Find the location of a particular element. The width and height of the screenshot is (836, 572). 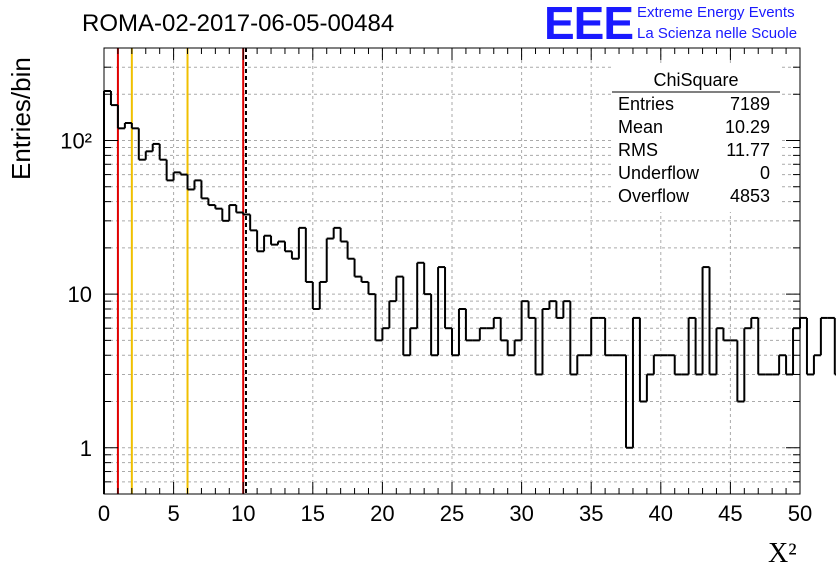

stats-box is located at coordinates (696, 139).